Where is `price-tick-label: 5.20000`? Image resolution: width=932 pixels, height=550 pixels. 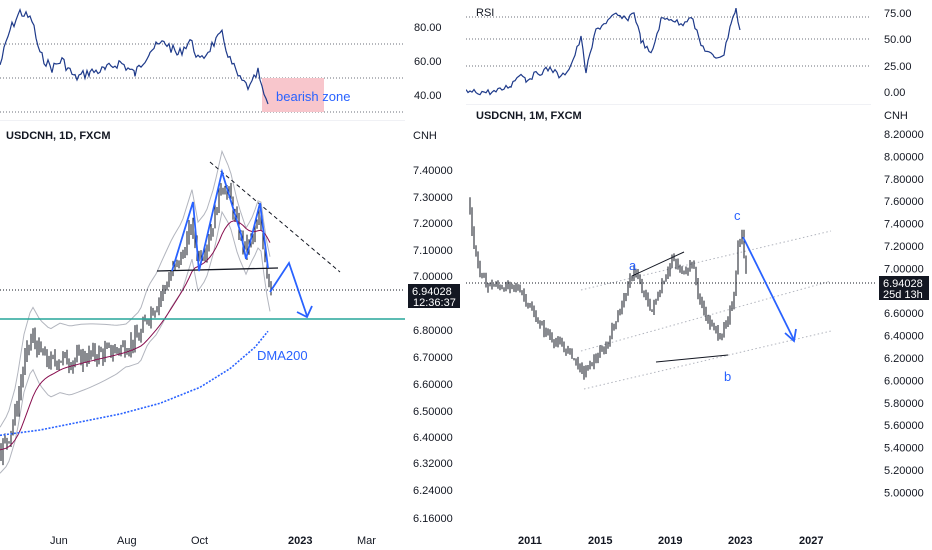 price-tick-label: 5.20000 is located at coordinates (904, 471).